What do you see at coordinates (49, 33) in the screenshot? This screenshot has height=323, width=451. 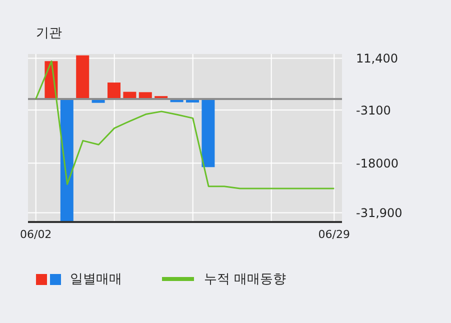 I see `chart-title: 기관` at bounding box center [49, 33].